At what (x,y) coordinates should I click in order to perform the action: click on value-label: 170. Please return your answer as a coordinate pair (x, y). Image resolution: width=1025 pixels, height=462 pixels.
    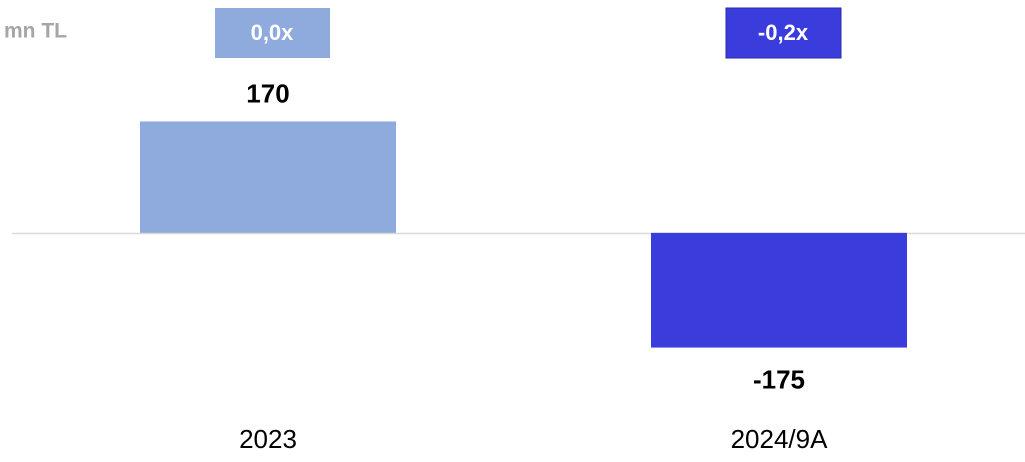
    Looking at the image, I should click on (267, 93).